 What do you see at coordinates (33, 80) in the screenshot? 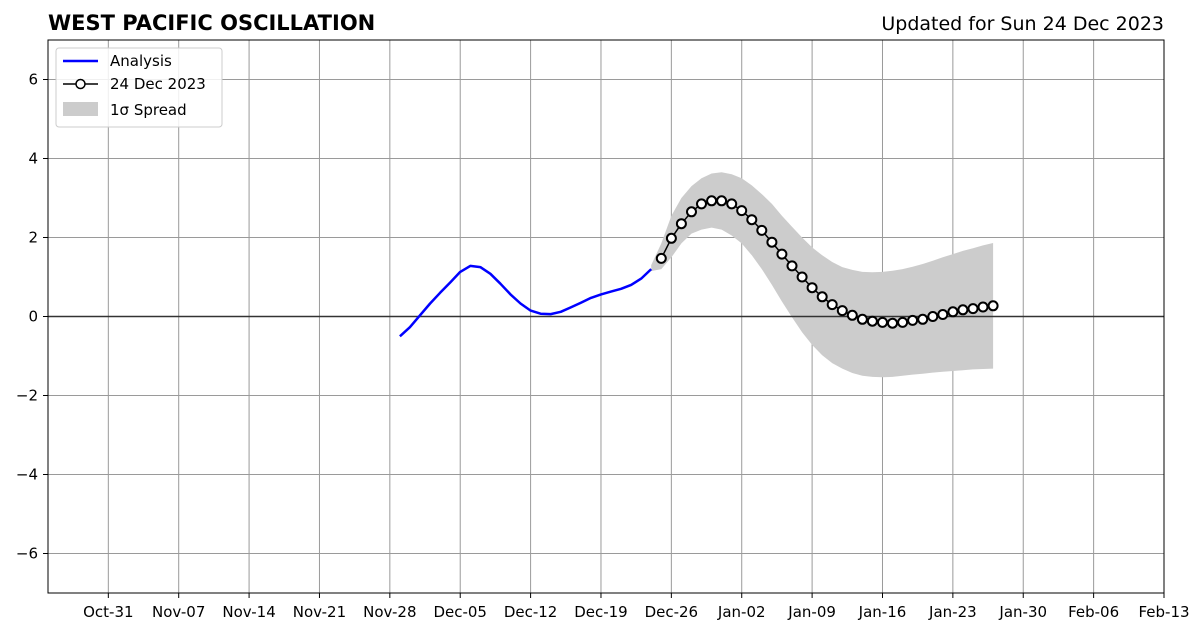
I see `y-tick-label: 6` at bounding box center [33, 80].